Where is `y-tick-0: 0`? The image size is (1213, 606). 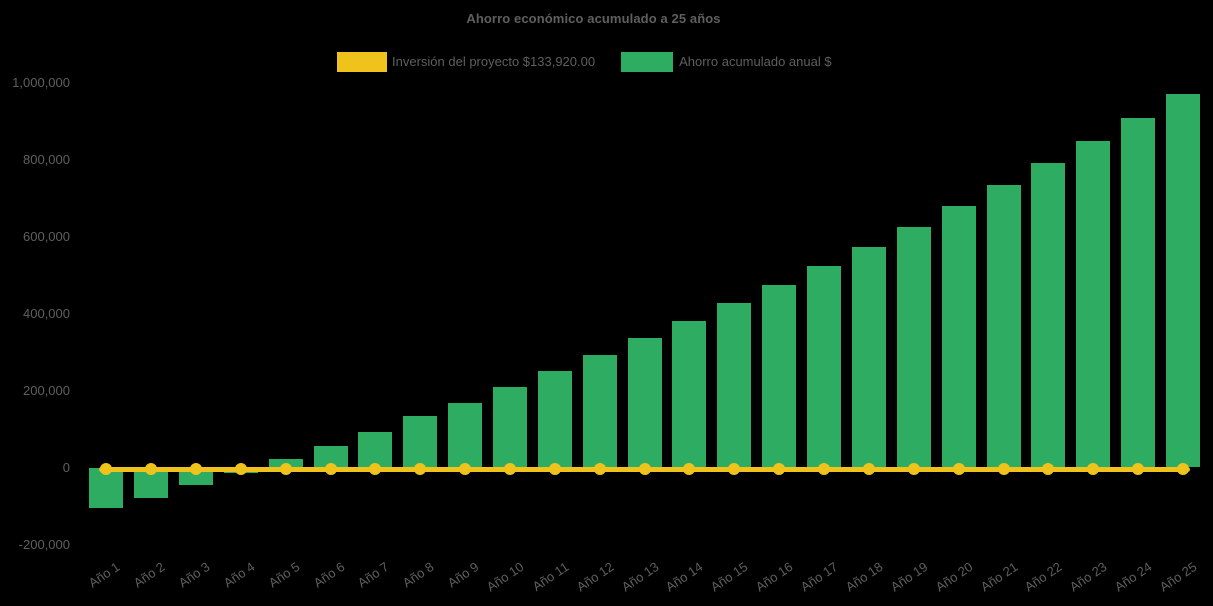
y-tick-0: 0 is located at coordinates (66, 467).